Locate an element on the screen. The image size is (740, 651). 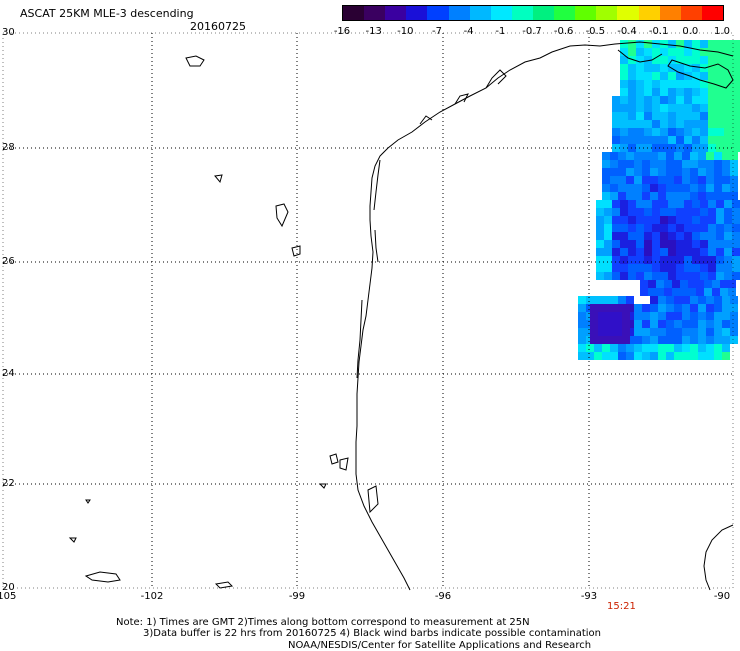
colorbar-tick-label: -0.1 is located at coordinates (658, 31).